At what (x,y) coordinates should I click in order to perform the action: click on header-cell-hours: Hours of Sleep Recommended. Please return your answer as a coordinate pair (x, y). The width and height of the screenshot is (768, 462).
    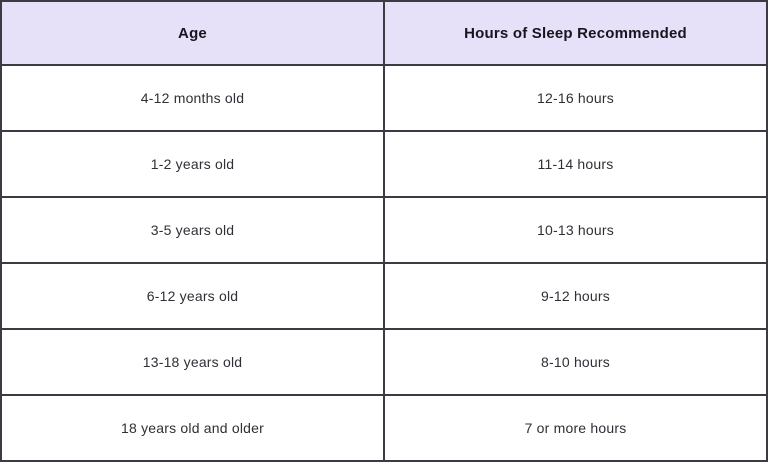
    Looking at the image, I should click on (575, 33).